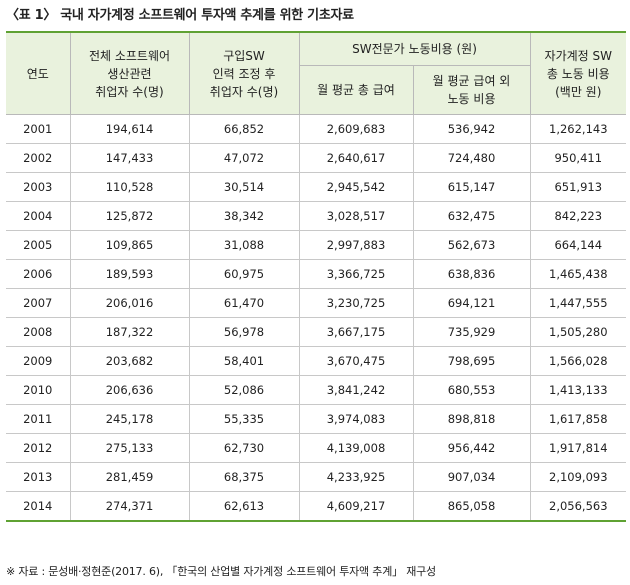 The image size is (630, 585). I want to click on monthly-wage-cell: 3,974,083, so click(356, 419).